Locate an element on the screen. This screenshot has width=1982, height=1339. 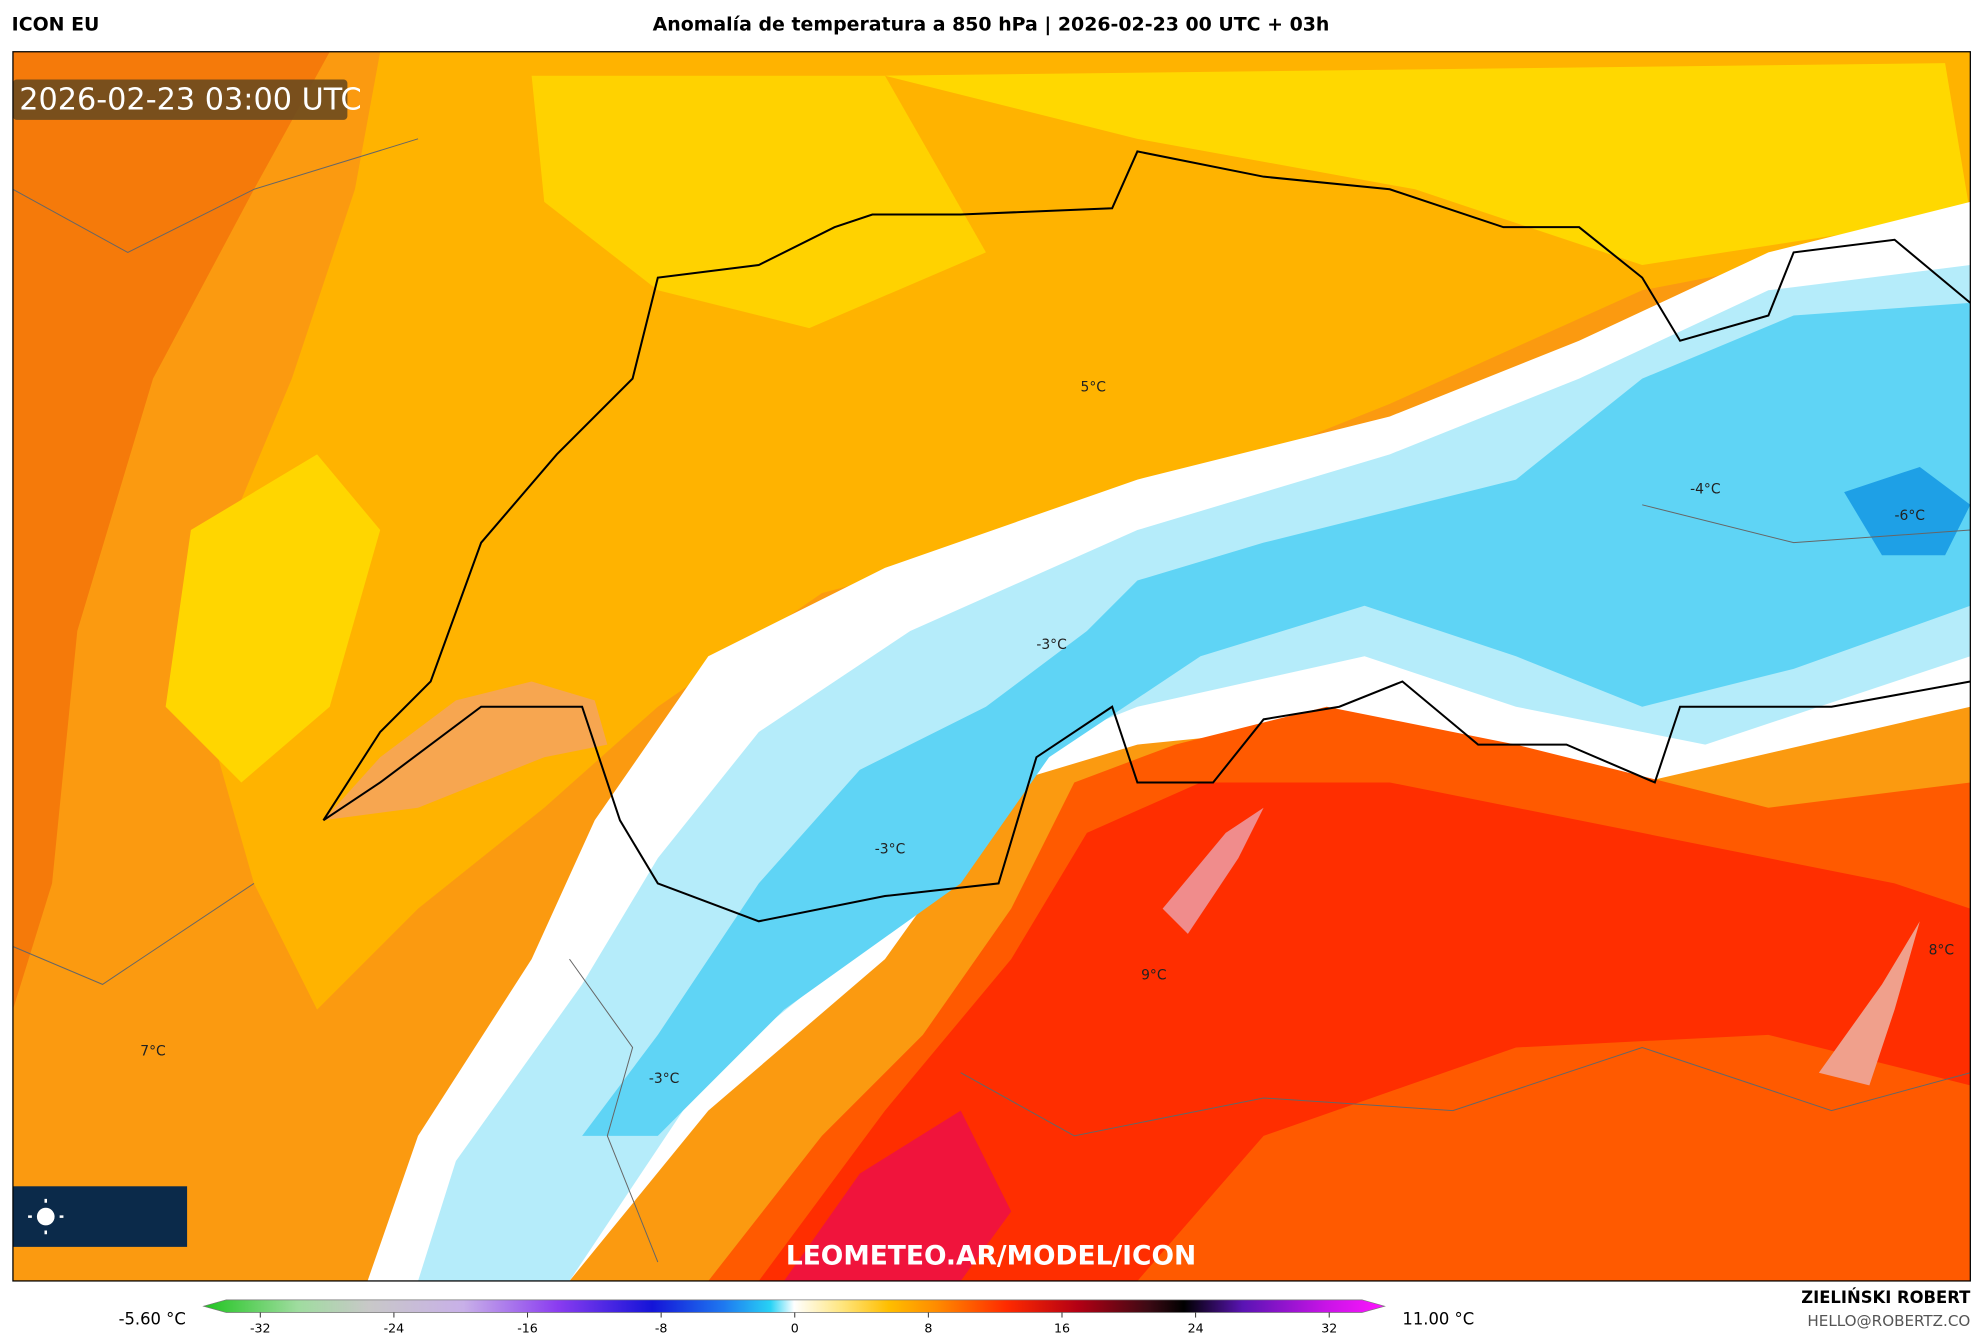
cold-core is located at coordinates (1907, 511).